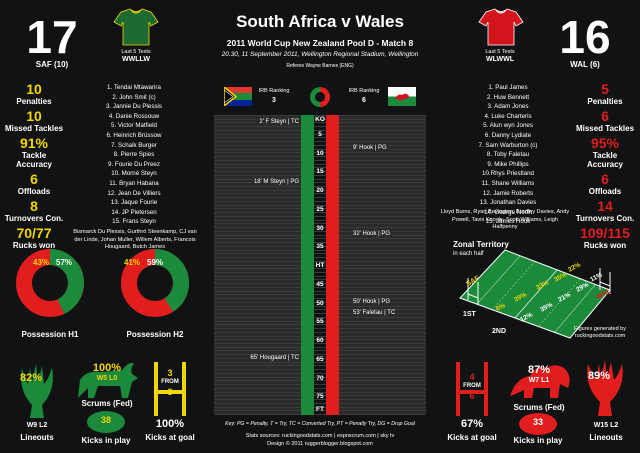  Describe the element at coordinates (605, 233) in the screenshot. I see `away-stat-value: 109/115` at that location.